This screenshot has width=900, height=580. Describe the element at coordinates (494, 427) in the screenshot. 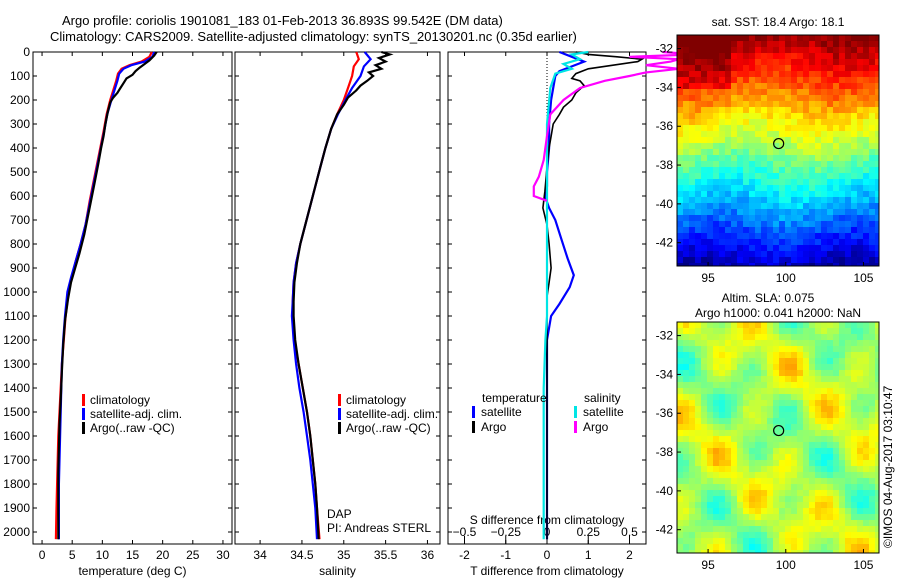

I see `legend-label: Argo` at that location.